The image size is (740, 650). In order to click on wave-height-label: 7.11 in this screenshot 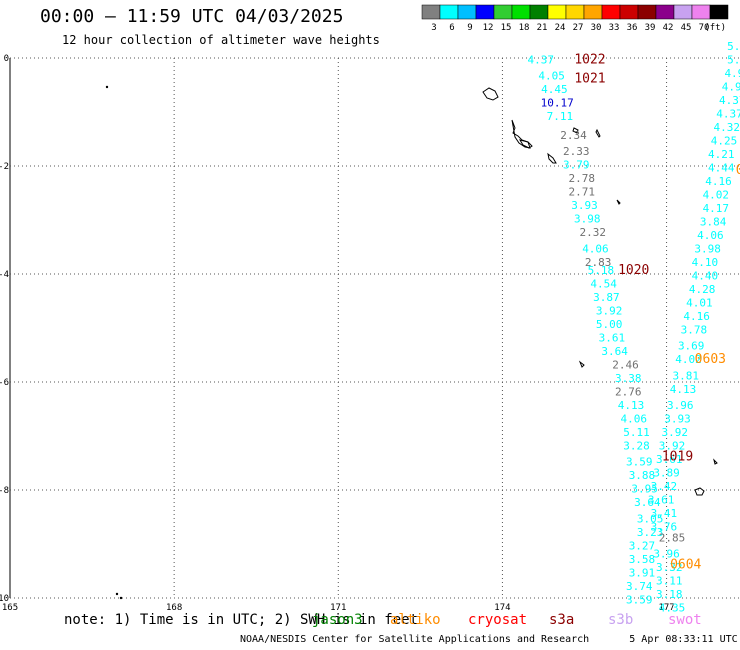, I will do `click(560, 116)`.